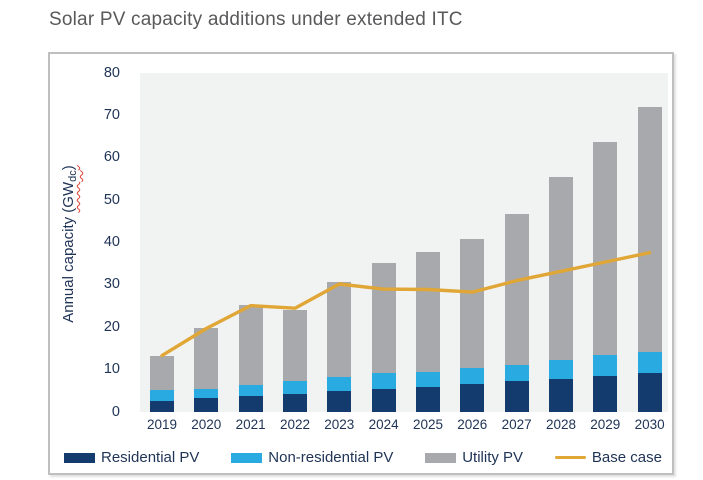 This screenshot has width=703, height=480. Describe the element at coordinates (111, 369) in the screenshot. I see `y-tick-label-10: 10` at that location.